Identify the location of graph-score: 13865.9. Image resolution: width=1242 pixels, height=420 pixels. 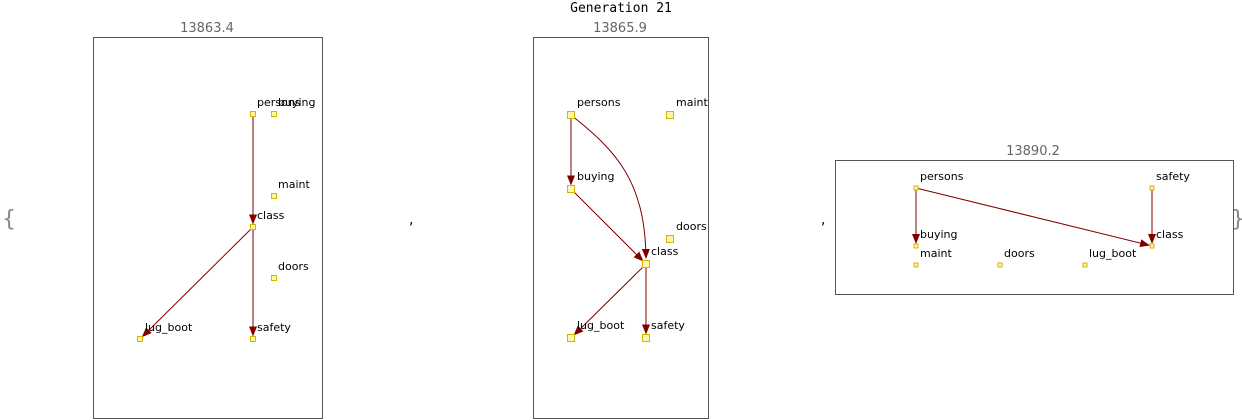
(620, 28).